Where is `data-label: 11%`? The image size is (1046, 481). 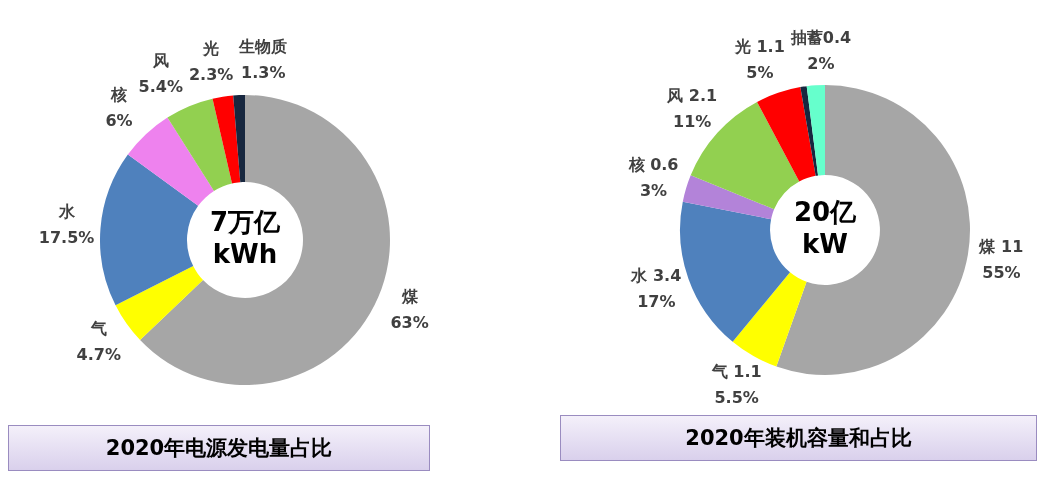 data-label: 11% is located at coordinates (692, 122).